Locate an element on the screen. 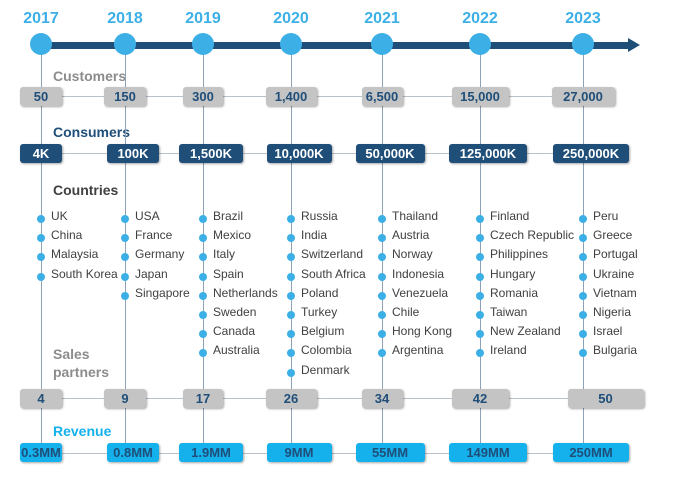  revenue-label: Revenue is located at coordinates (82, 431).